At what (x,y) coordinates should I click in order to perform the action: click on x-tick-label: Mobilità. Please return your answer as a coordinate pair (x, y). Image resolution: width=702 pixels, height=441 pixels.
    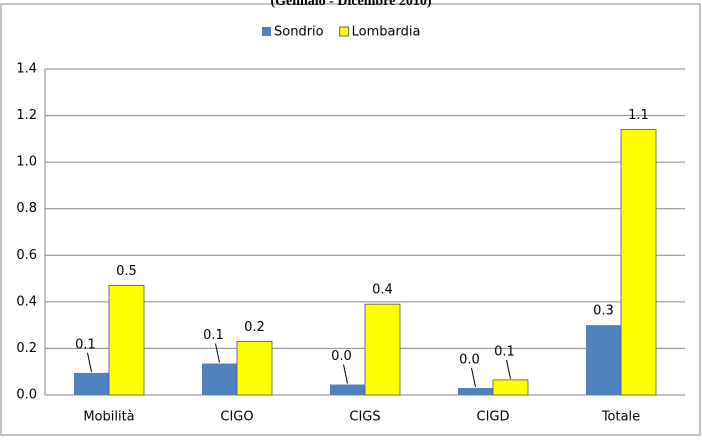
    Looking at the image, I should click on (108, 417).